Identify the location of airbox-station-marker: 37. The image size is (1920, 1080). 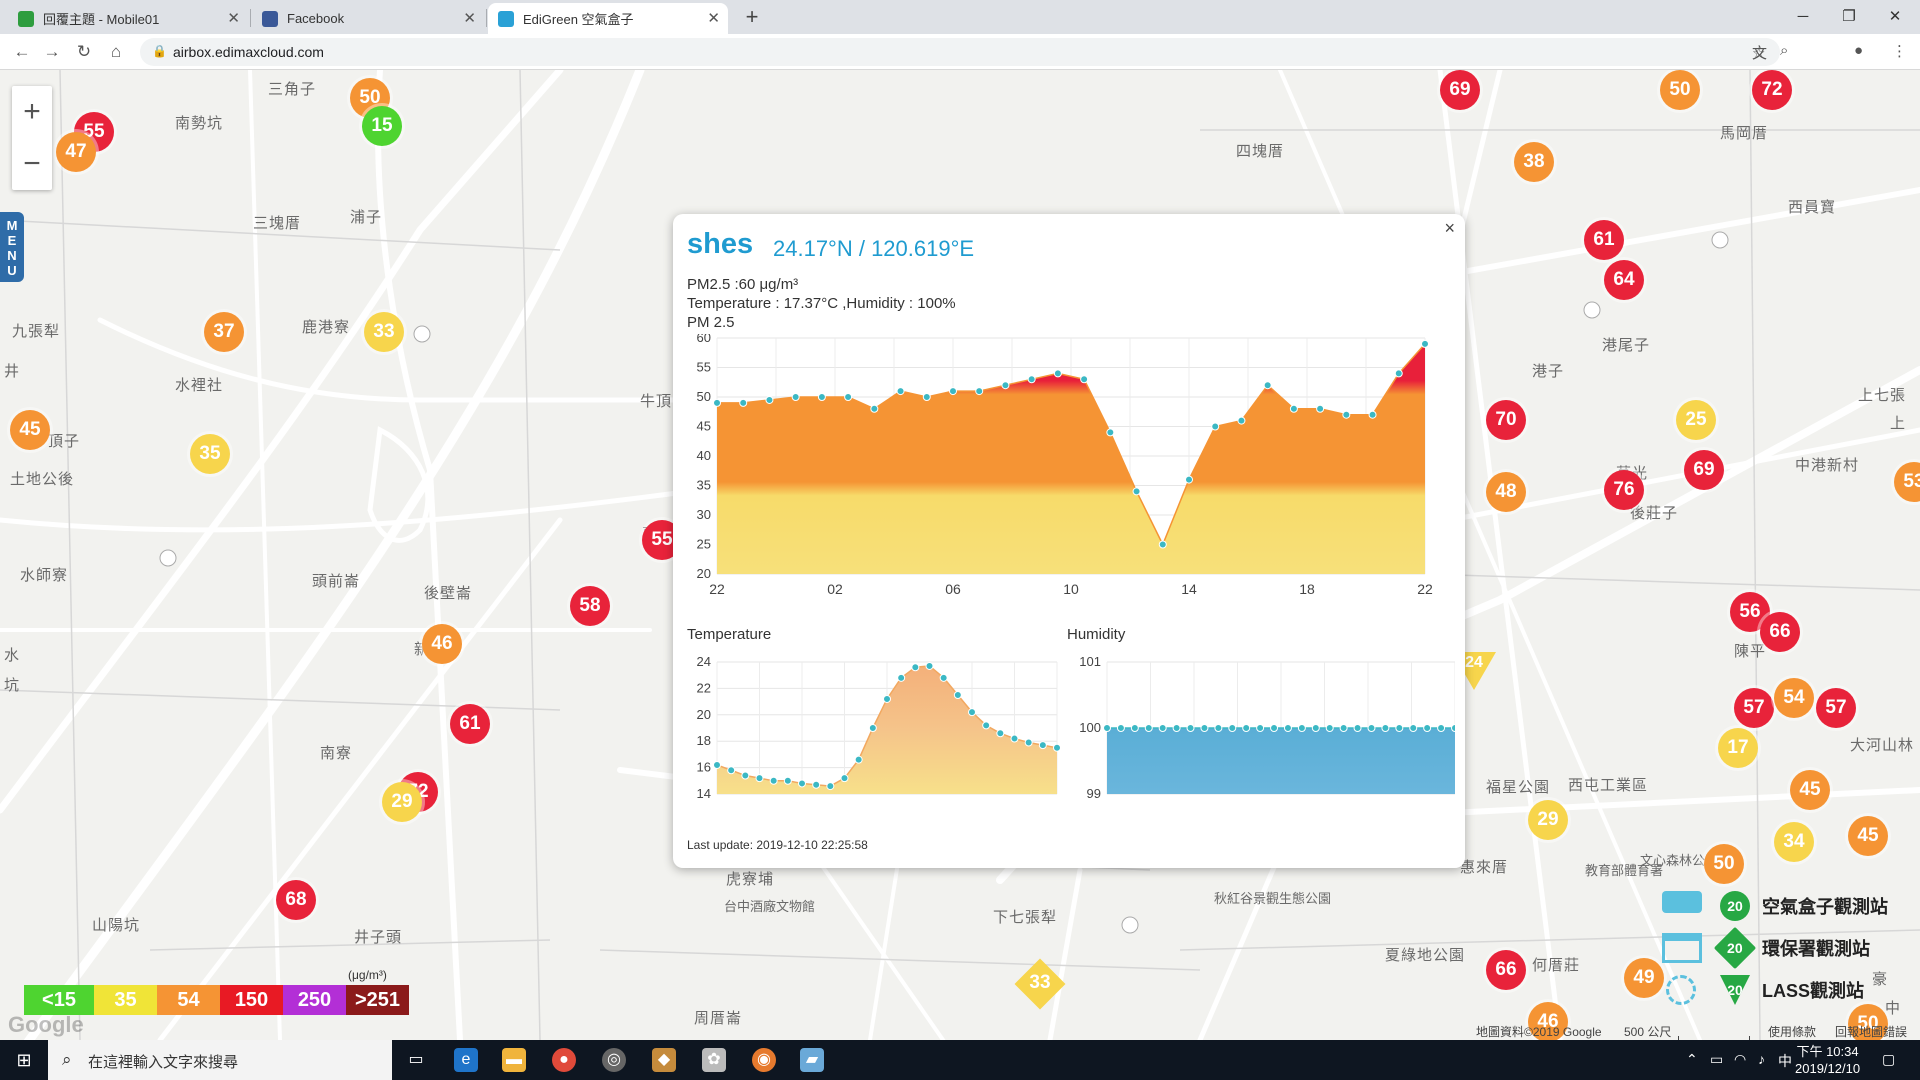
(224, 332).